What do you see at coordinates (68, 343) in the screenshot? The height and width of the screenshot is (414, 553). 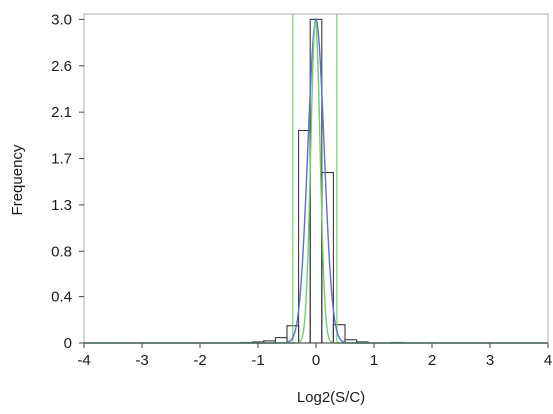 I see `y-tick-label-0: 0` at bounding box center [68, 343].